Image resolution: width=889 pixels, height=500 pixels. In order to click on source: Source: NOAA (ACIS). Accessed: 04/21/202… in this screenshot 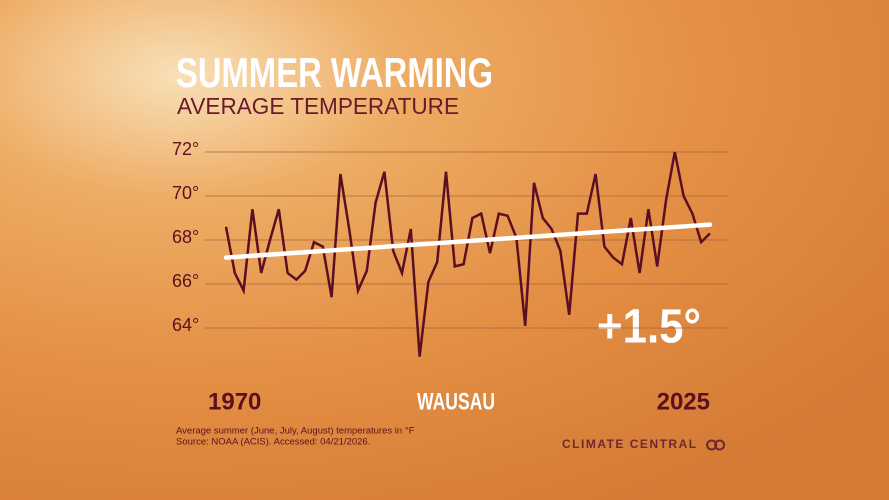, I will do `click(273, 442)`.